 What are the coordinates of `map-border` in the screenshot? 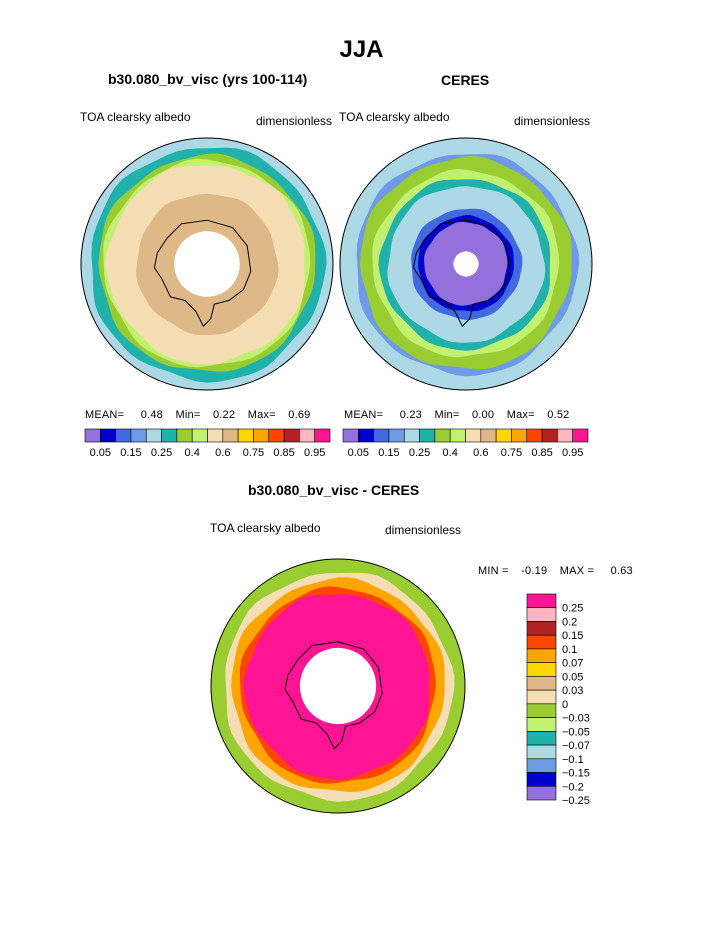 It's located at (466, 264).